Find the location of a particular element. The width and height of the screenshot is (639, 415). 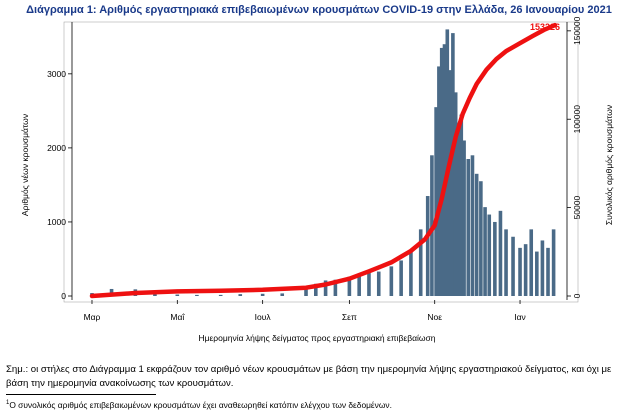

right-y-ticks: 0 50000 100000 150000 is located at coordinates (574, 157).